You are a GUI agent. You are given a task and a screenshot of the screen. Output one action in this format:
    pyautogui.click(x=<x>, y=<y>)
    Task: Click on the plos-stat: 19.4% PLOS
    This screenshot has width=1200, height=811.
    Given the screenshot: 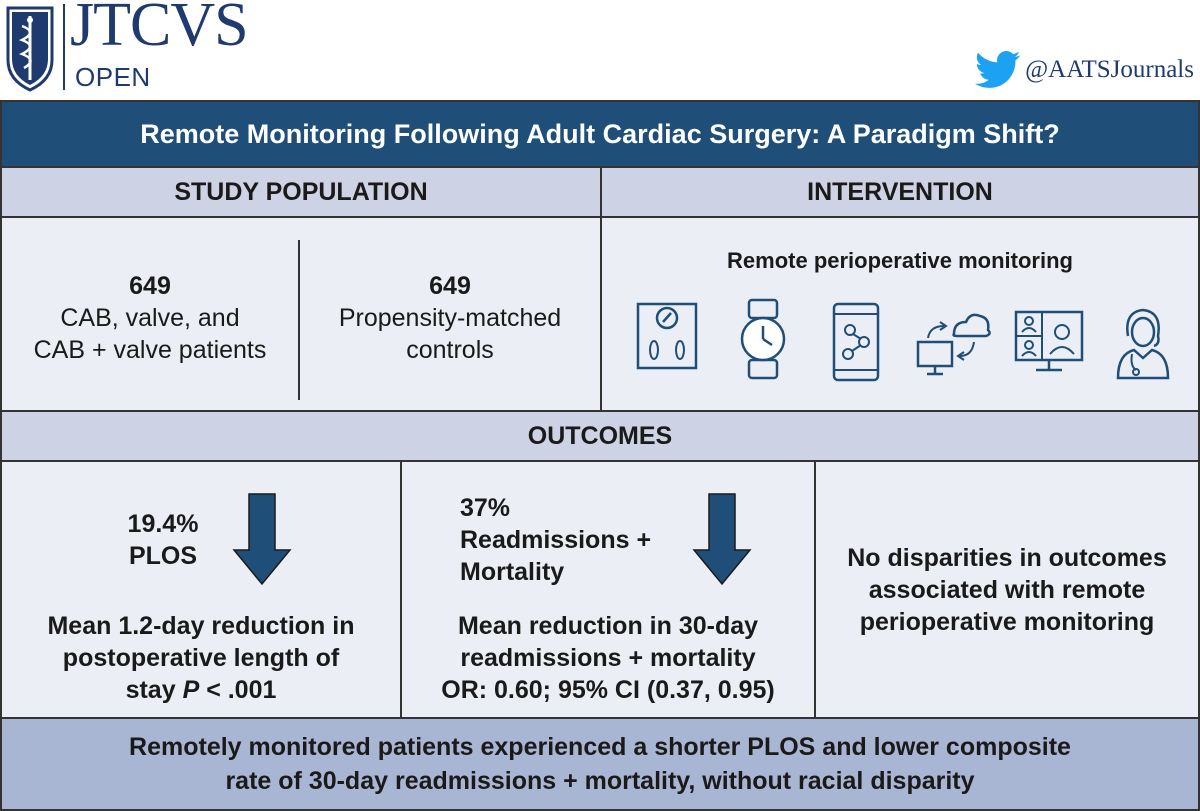 What is the action you would take?
    pyautogui.click(x=163, y=540)
    